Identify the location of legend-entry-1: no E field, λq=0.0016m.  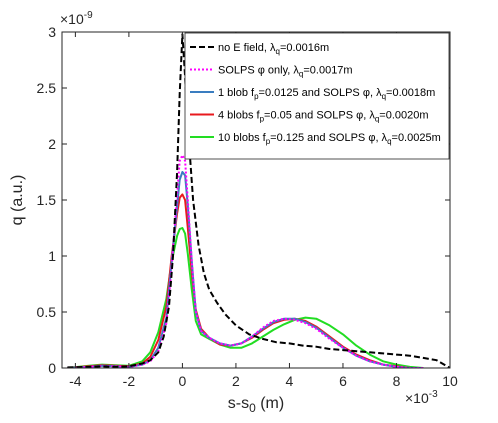
(273, 49).